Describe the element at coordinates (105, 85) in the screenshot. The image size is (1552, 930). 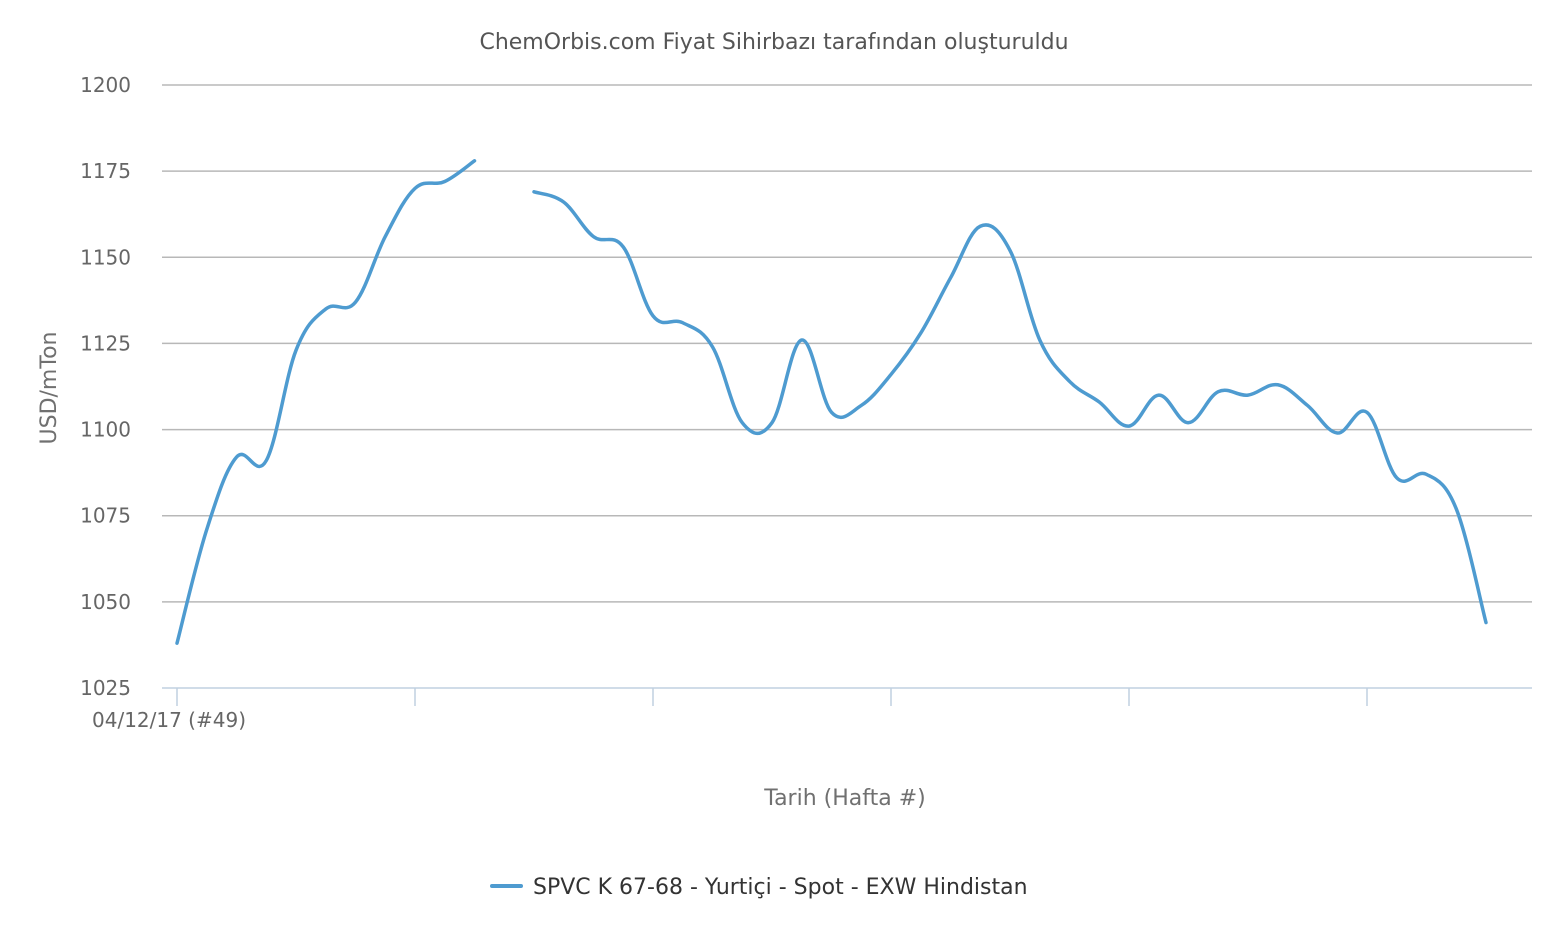
I see `y-tick-label: 1200` at that location.